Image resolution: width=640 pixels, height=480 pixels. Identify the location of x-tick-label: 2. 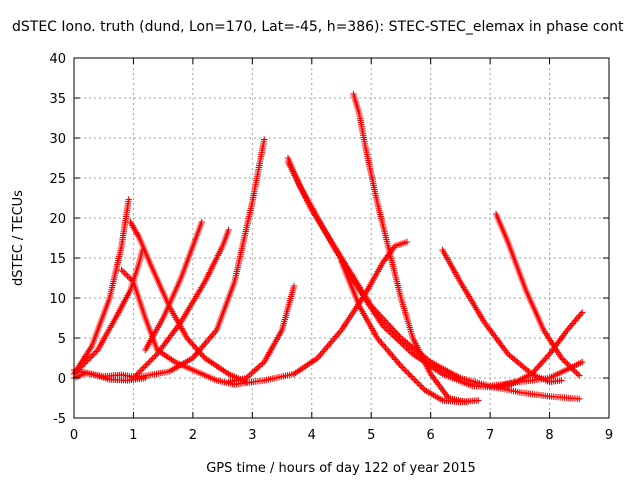
(193, 435).